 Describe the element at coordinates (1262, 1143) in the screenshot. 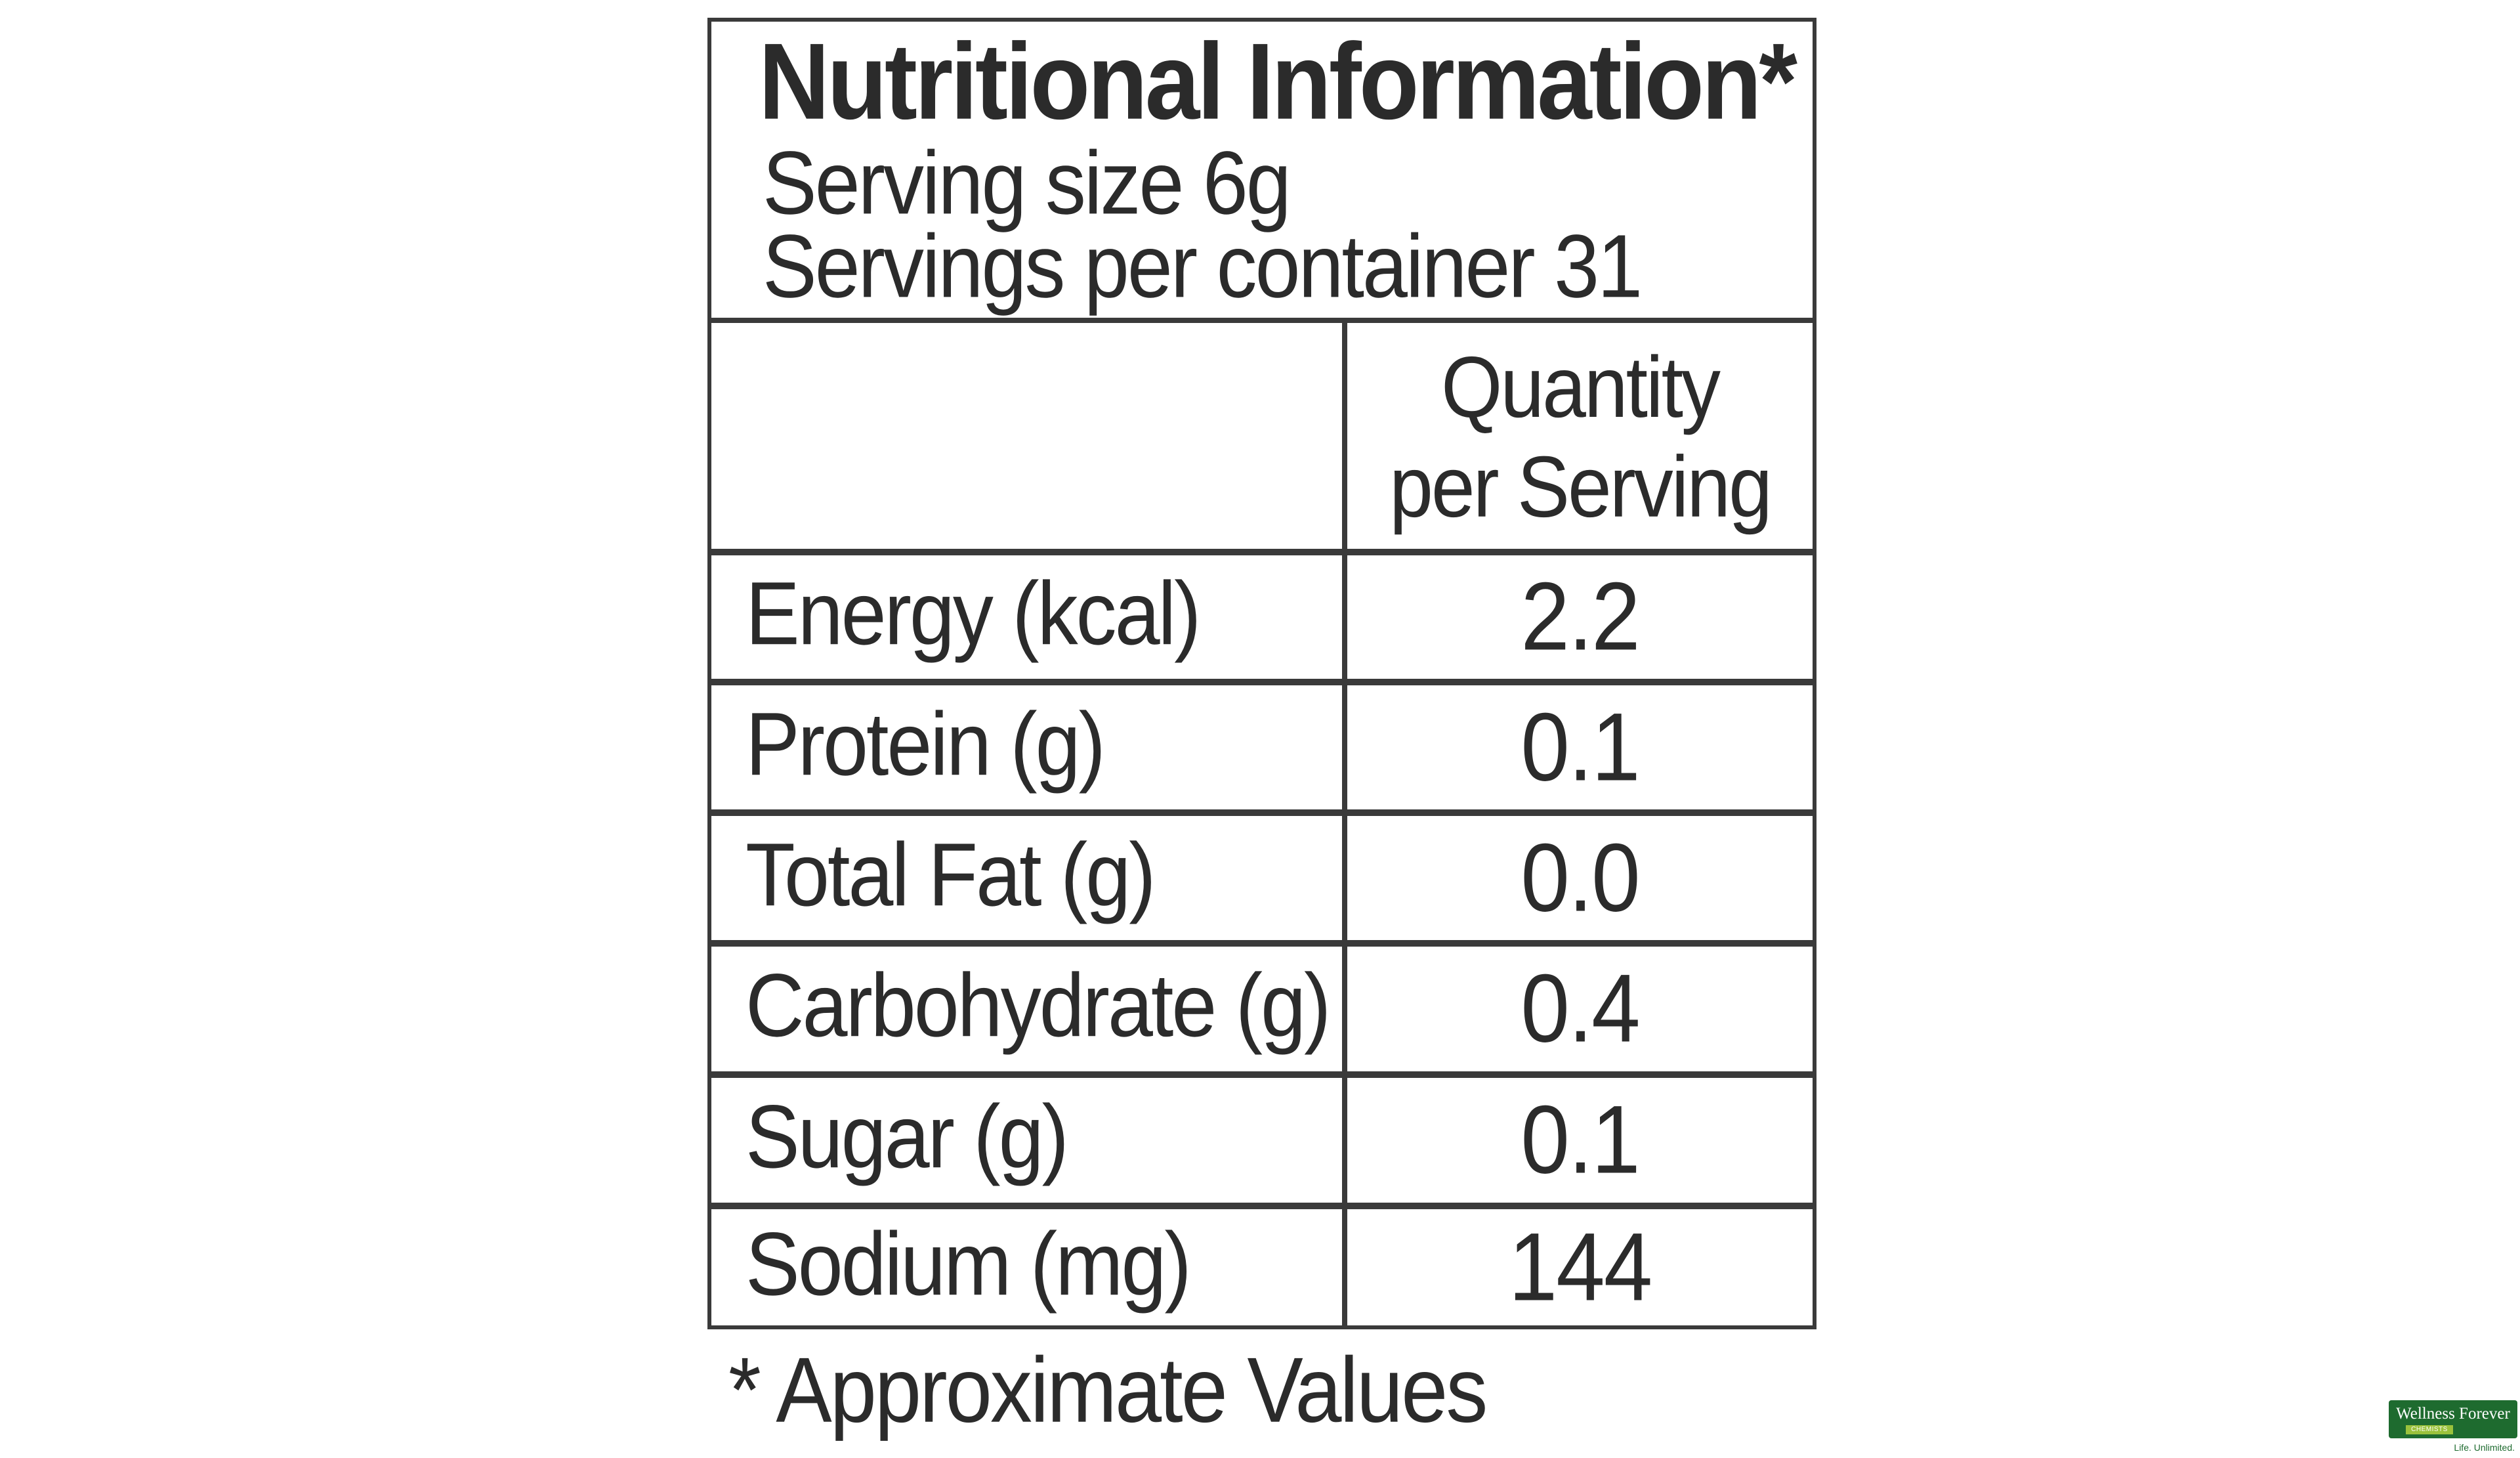

I see `table-row-sugar: Sugar (g) 0.1` at that location.